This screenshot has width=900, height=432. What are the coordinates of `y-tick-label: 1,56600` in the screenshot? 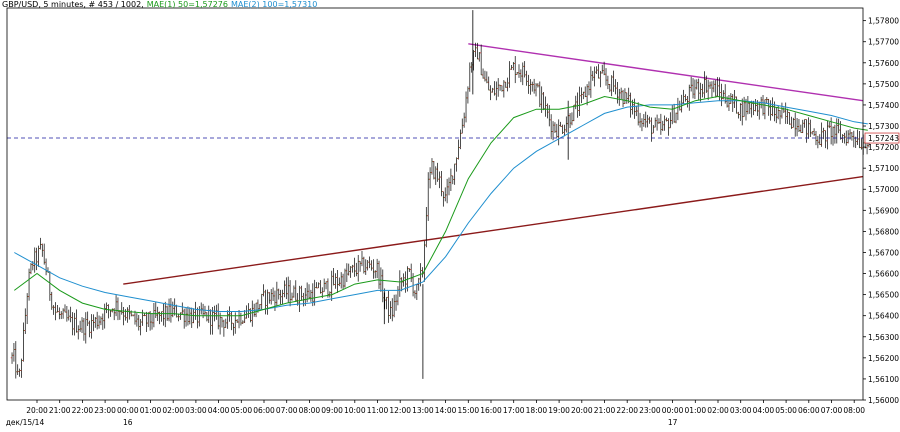 It's located at (883, 274).